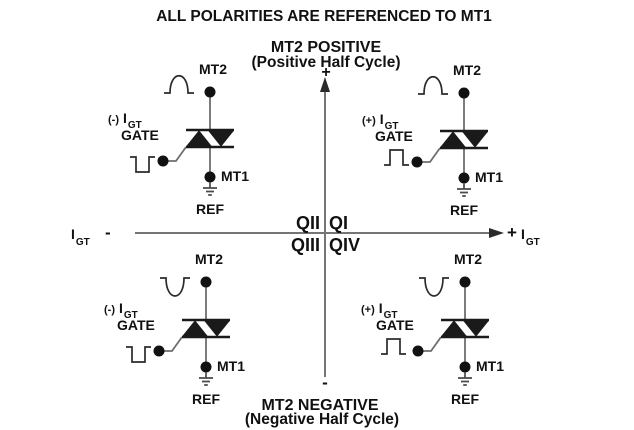 The image size is (634, 430). I want to click on triac-circuit-quadrant-3: MT2 (-) IGT GATE MT1 REF, so click(174, 329).